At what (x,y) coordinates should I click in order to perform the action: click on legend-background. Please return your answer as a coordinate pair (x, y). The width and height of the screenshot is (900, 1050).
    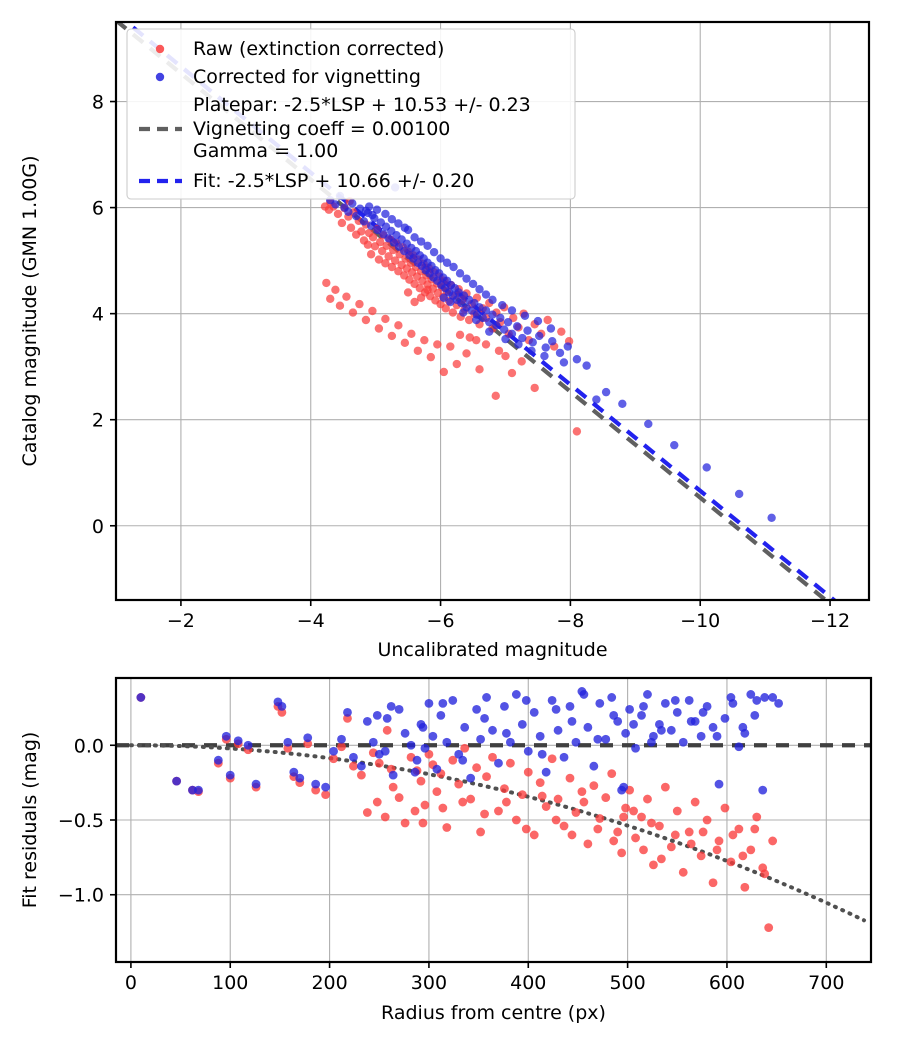
    Looking at the image, I should click on (351, 114).